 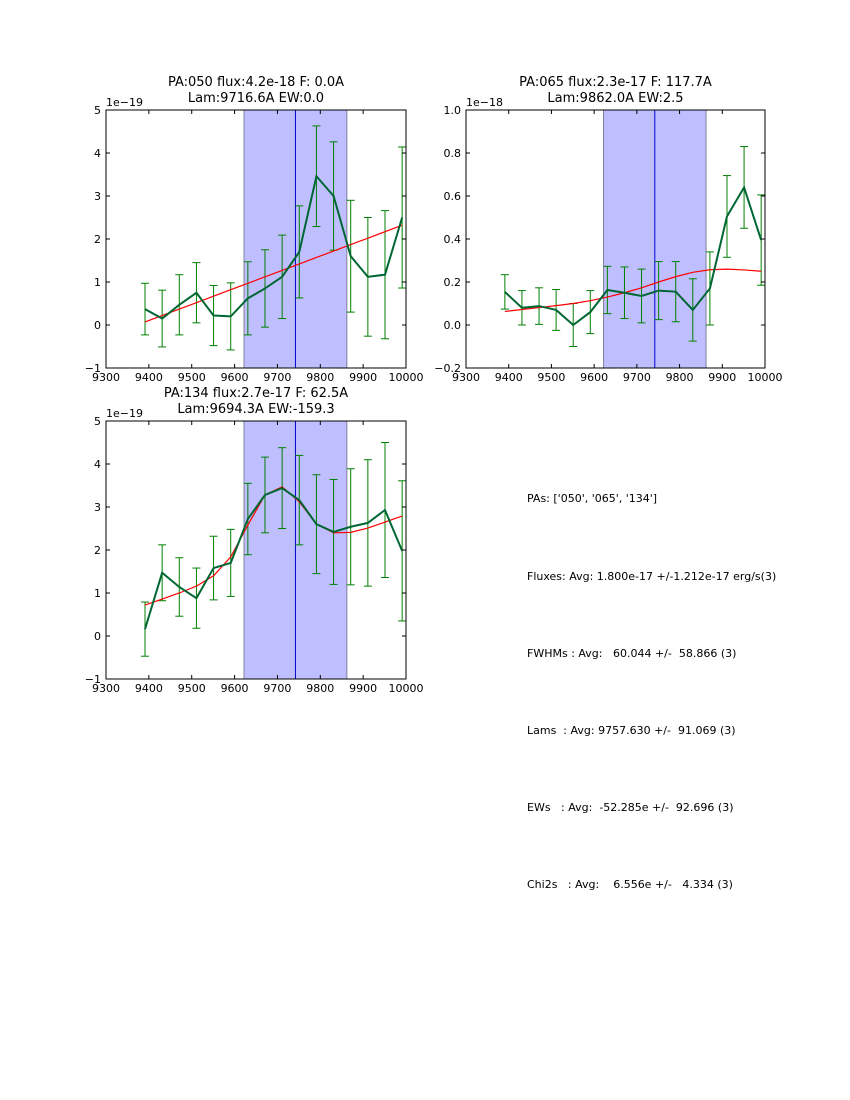 What do you see at coordinates (453, 239) in the screenshot?
I see `y-tick-label: 0.4` at bounding box center [453, 239].